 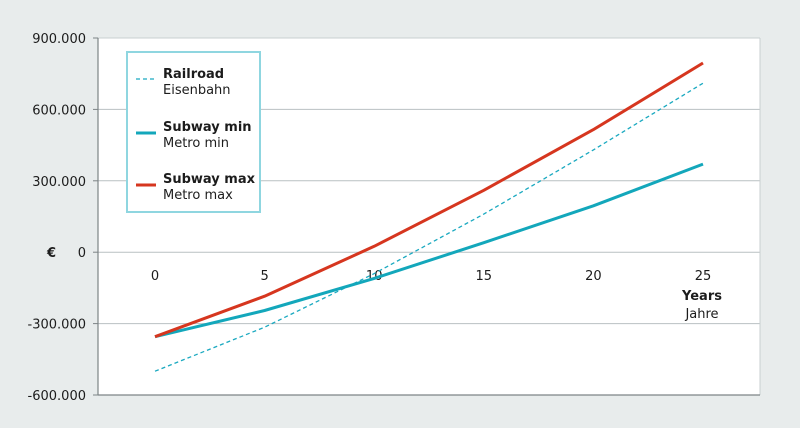 What do you see at coordinates (82, 253) in the screenshot?
I see `y-tick-label: 0` at bounding box center [82, 253].